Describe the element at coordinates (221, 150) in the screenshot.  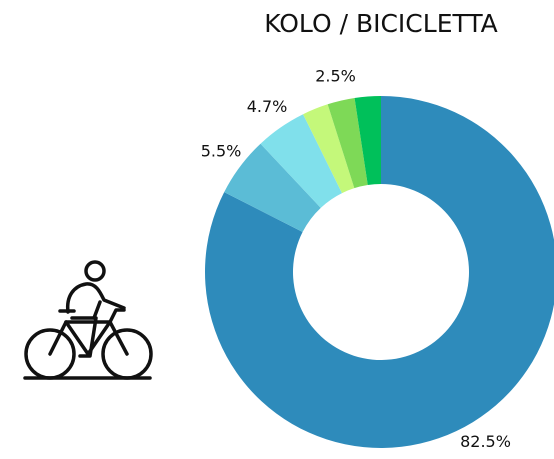
I see `data-label: 5.5%` at that location.